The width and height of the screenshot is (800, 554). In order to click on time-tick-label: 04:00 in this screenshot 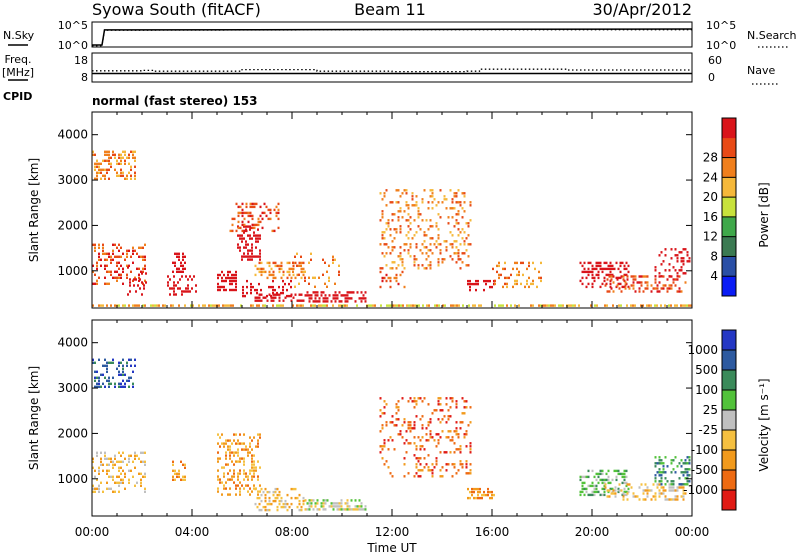, I will do `click(192, 532)`.